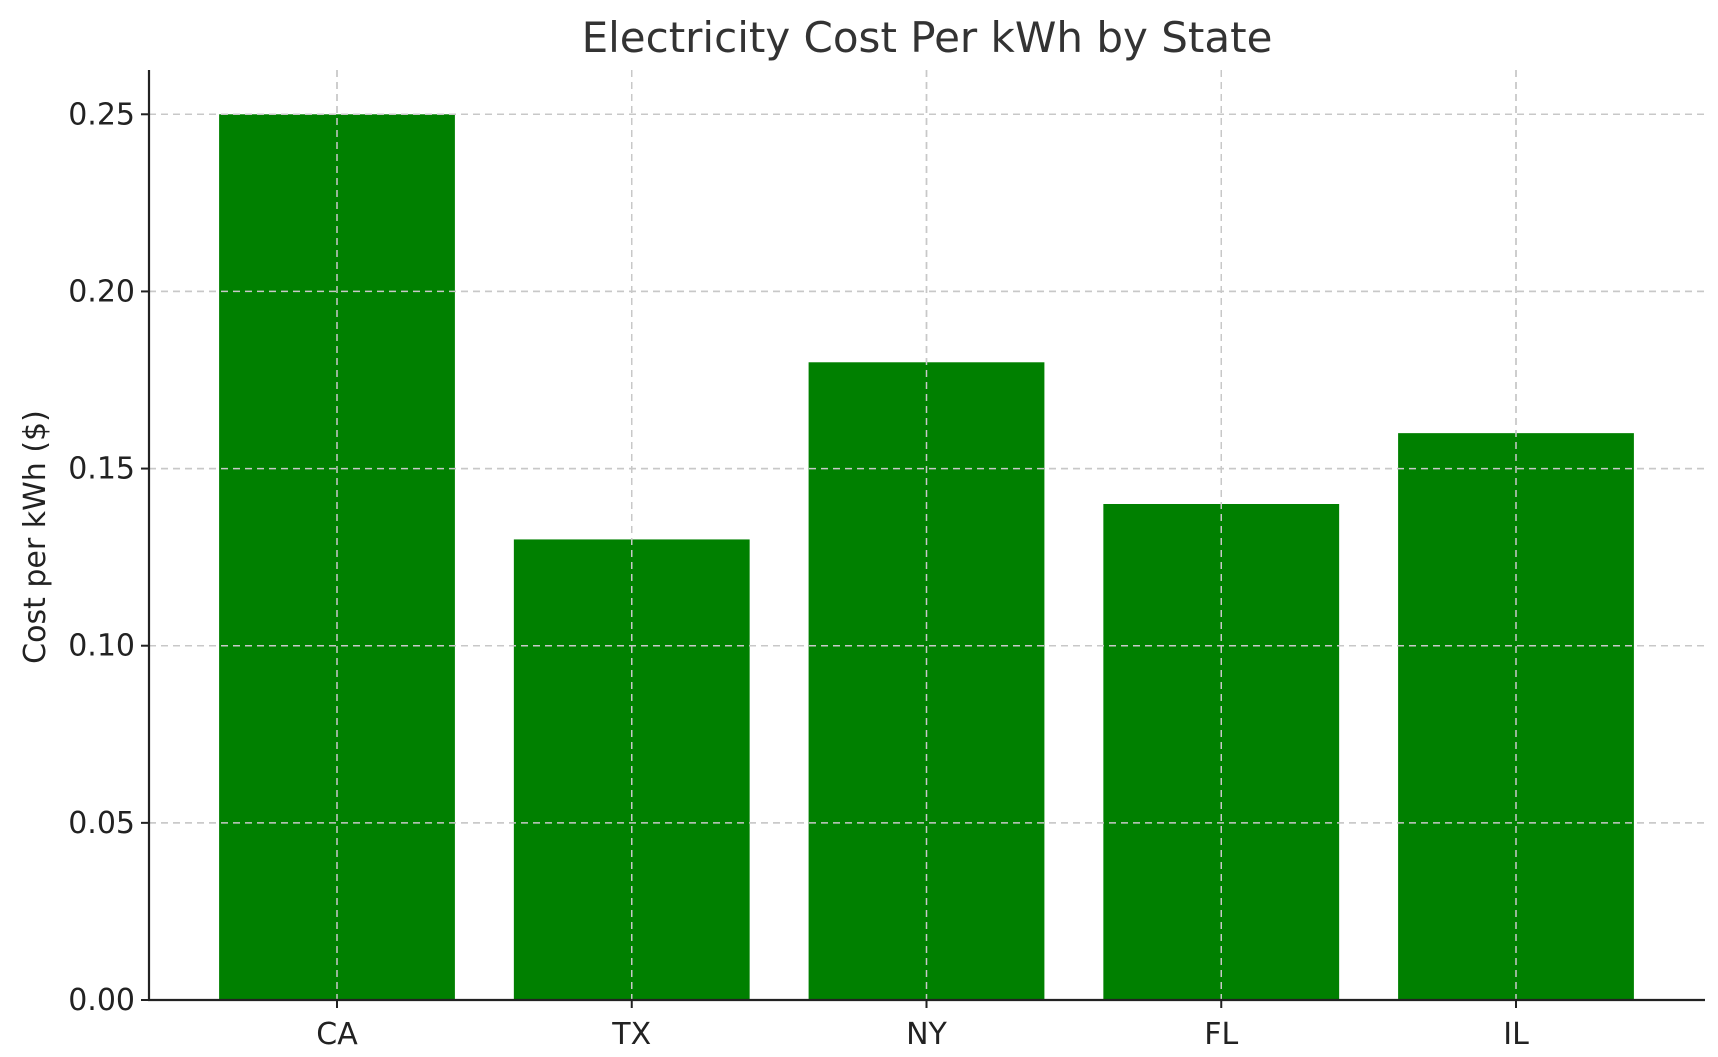 The image size is (1718, 1057). Describe the element at coordinates (1516, 1034) in the screenshot. I see `x-tick-label: IL` at that location.